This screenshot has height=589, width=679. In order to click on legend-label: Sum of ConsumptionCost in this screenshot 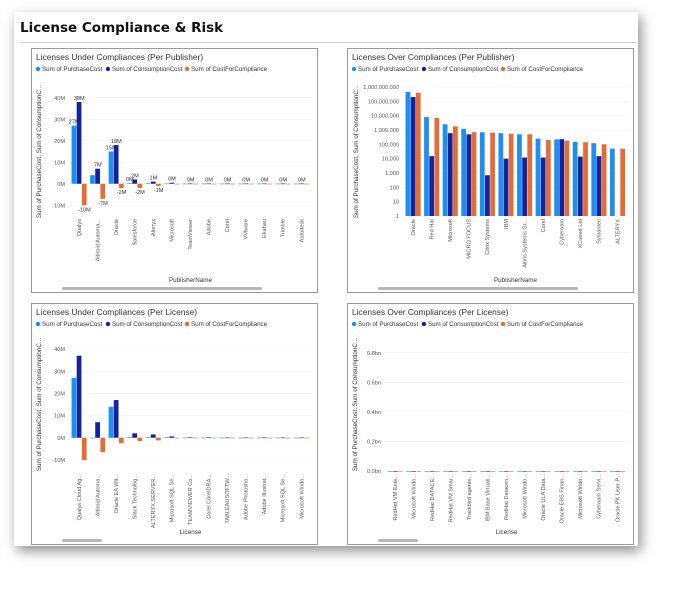, I will do `click(147, 324)`.